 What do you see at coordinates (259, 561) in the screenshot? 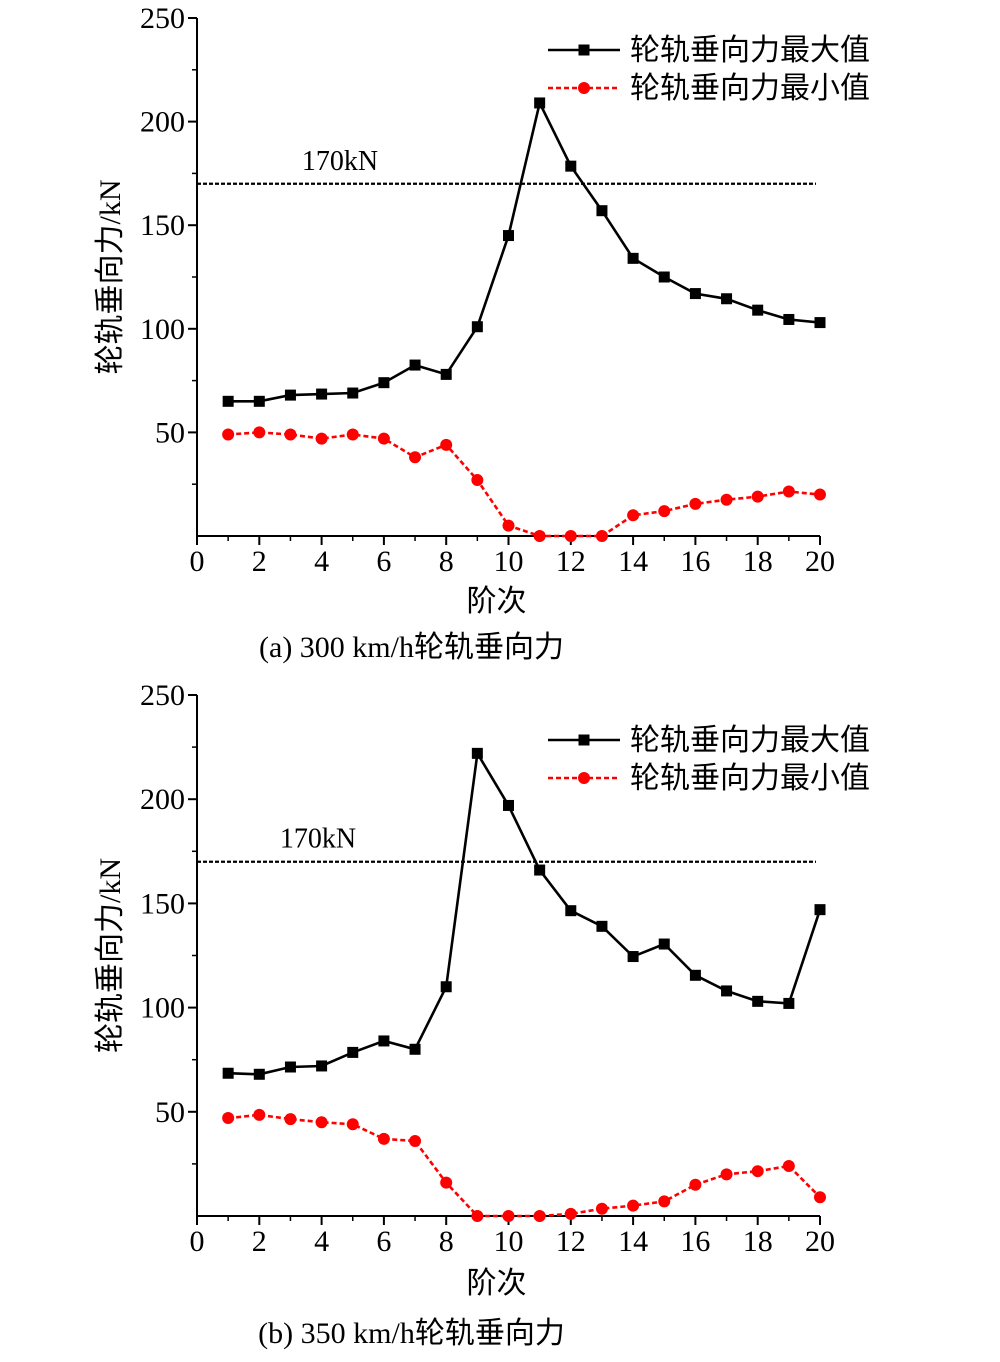
I see `x-tick-label: 2` at bounding box center [259, 561].